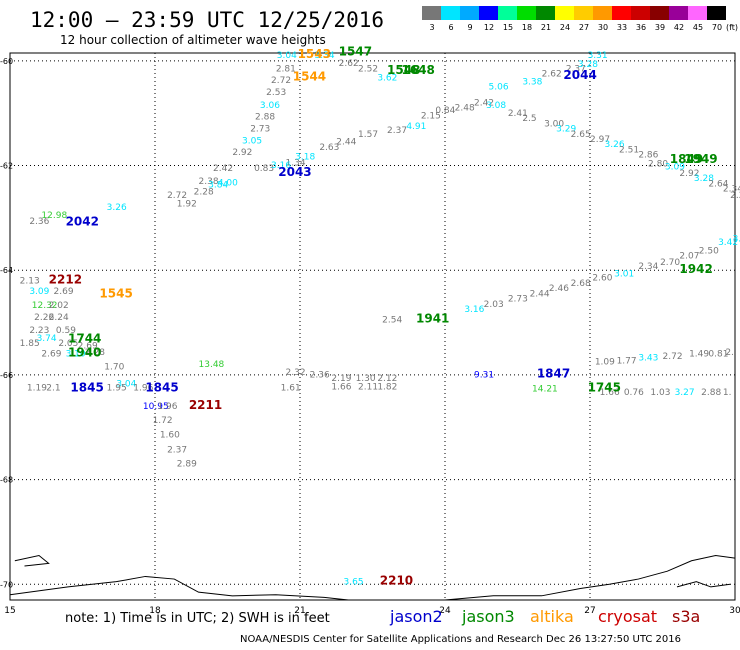 The height and width of the screenshot is (650, 740). I want to click on time-label: 1547, so click(355, 52).